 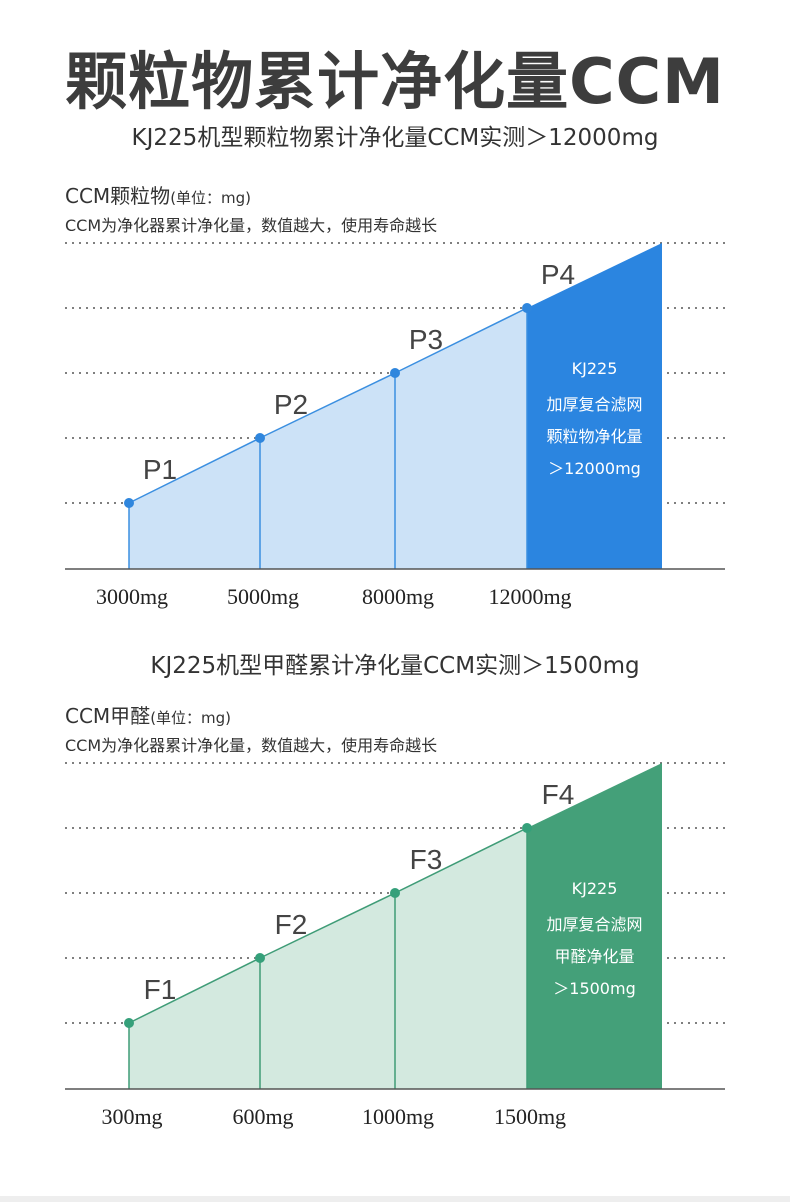 What do you see at coordinates (131, 1116) in the screenshot?
I see `x-tick-label: 300mg` at bounding box center [131, 1116].